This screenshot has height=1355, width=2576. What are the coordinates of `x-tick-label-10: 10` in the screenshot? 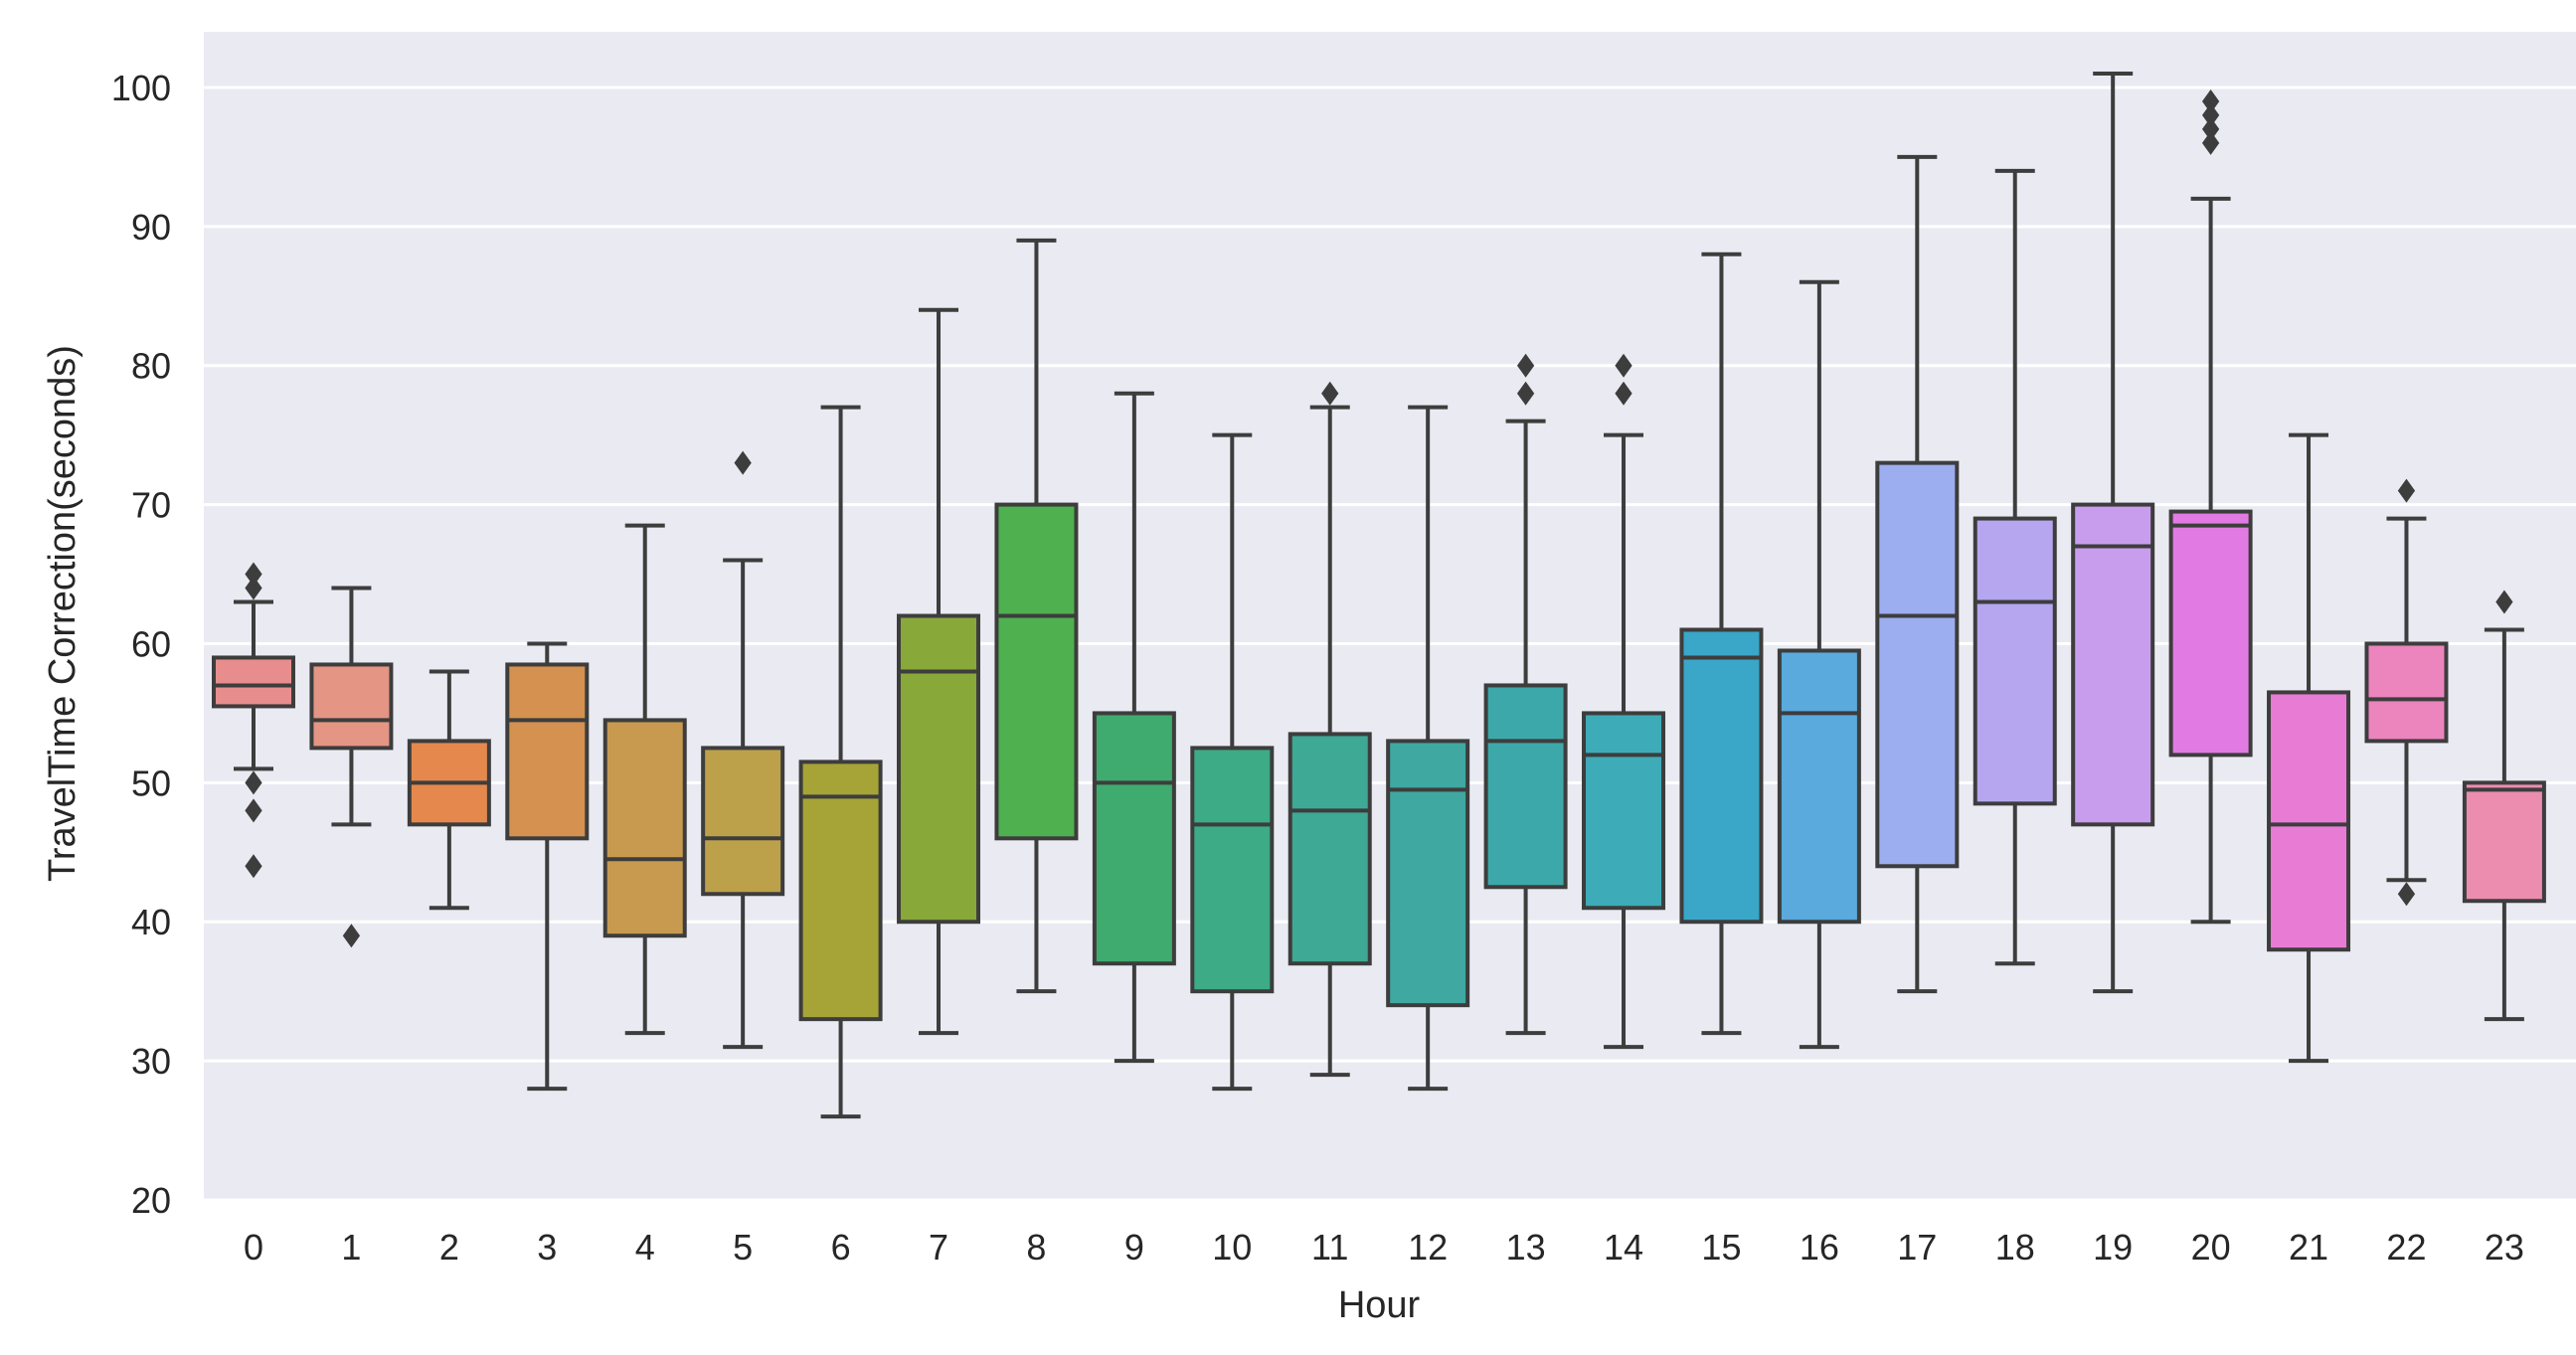 It's located at (1232, 1247).